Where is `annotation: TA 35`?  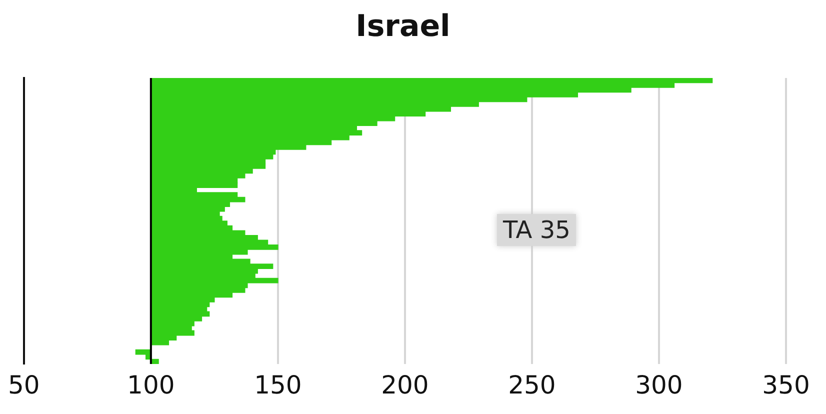
annotation: TA 35 is located at coordinates (536, 230).